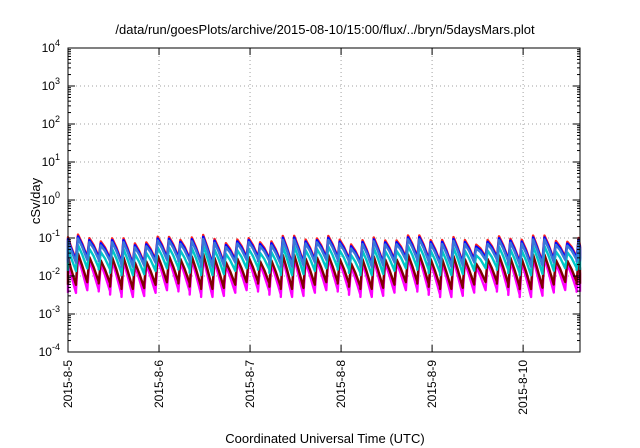 The image size is (640, 448). Describe the element at coordinates (51, 122) in the screenshot. I see `y-tick-label: 10²` at that location.